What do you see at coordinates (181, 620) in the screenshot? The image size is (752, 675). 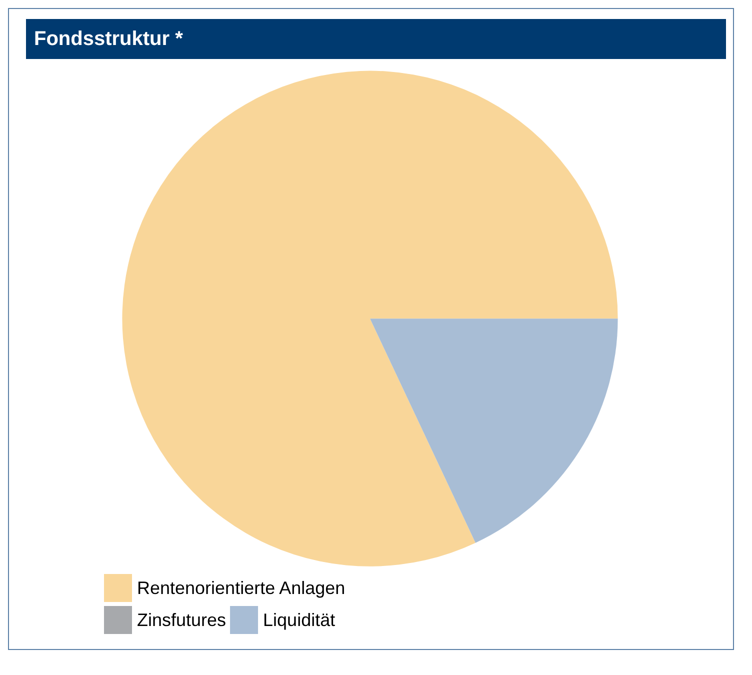 I see `legend-label: Zinsfutures` at bounding box center [181, 620].